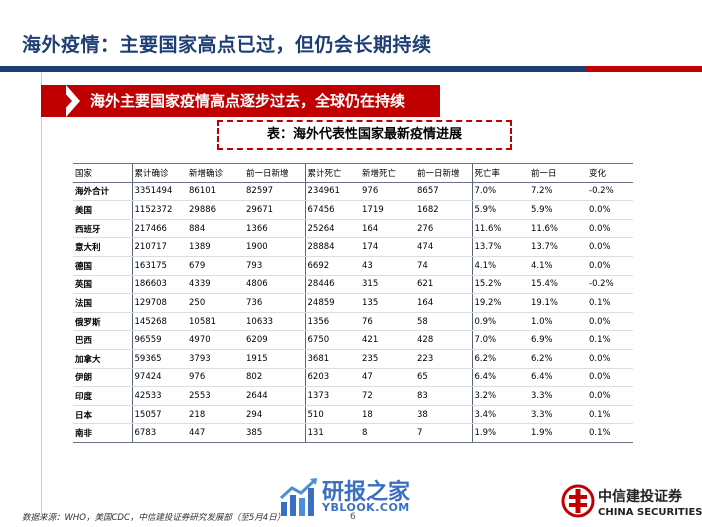 The image size is (702, 527). What do you see at coordinates (332, 210) in the screenshot?
I see `data-cell: 67456` at bounding box center [332, 210].